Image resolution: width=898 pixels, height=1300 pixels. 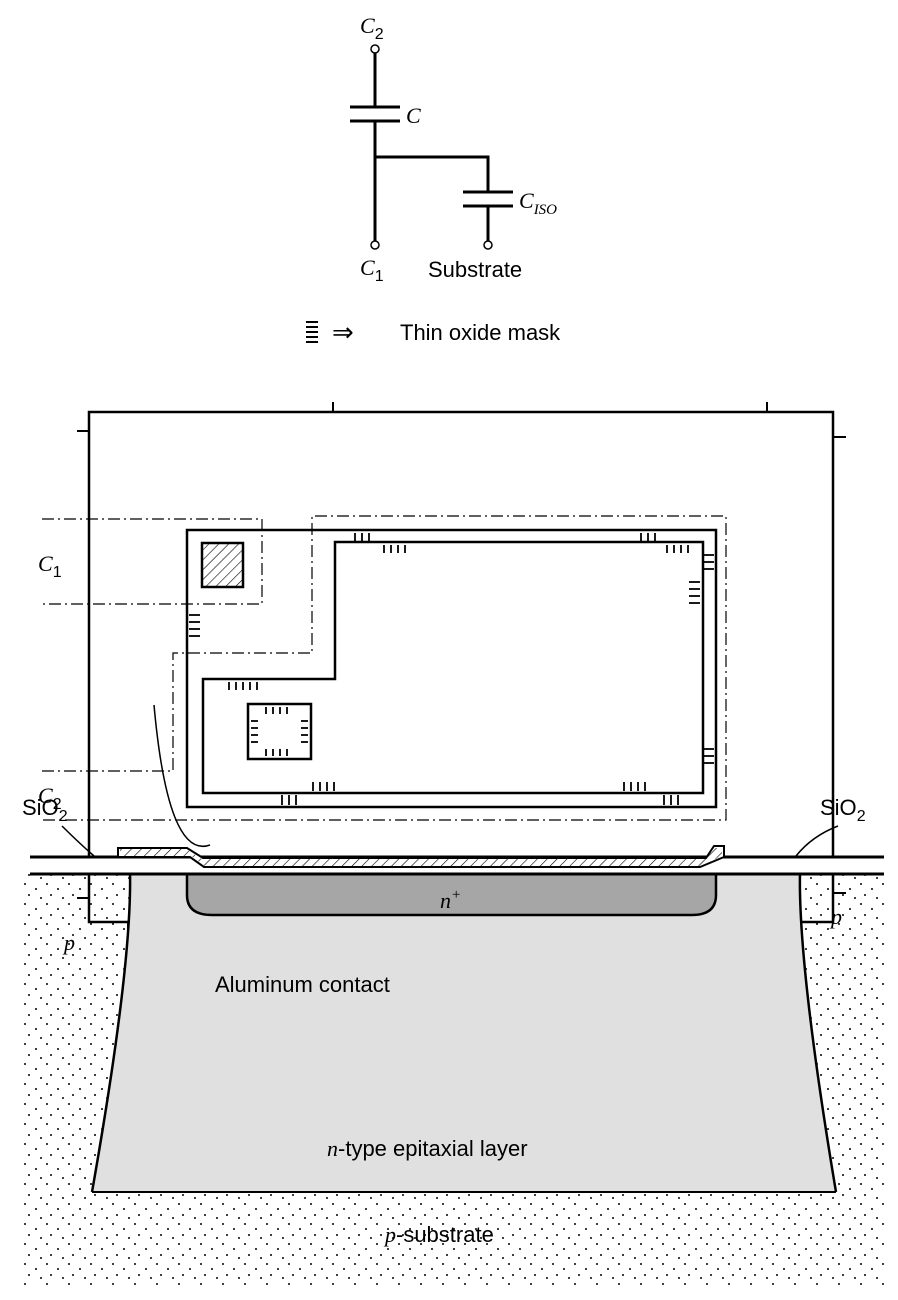 I want to click on thin-oxide-inner-outline, so click(x=453, y=667).